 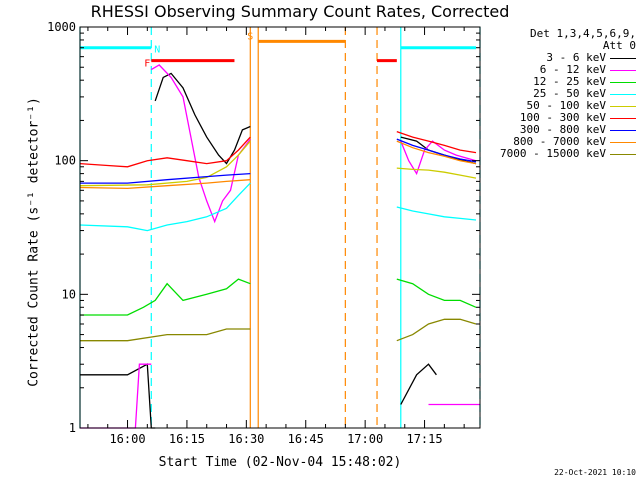 I want to click on y-tick-label: 1, so click(x=72, y=428).